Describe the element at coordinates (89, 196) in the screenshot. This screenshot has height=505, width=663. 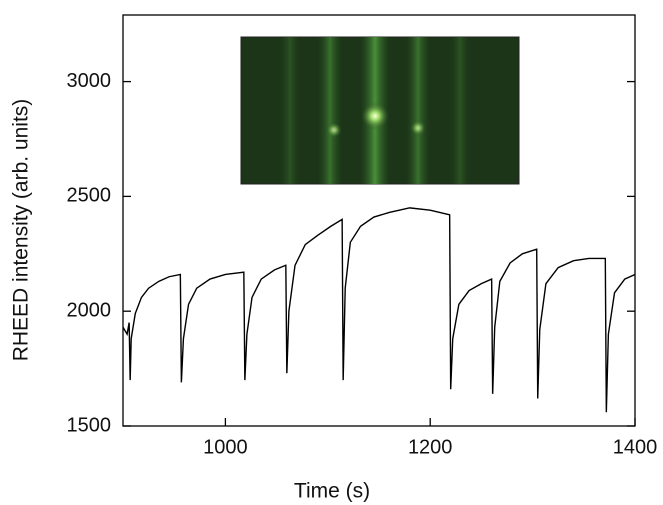
I see `y-tick-label: 2500` at that location.